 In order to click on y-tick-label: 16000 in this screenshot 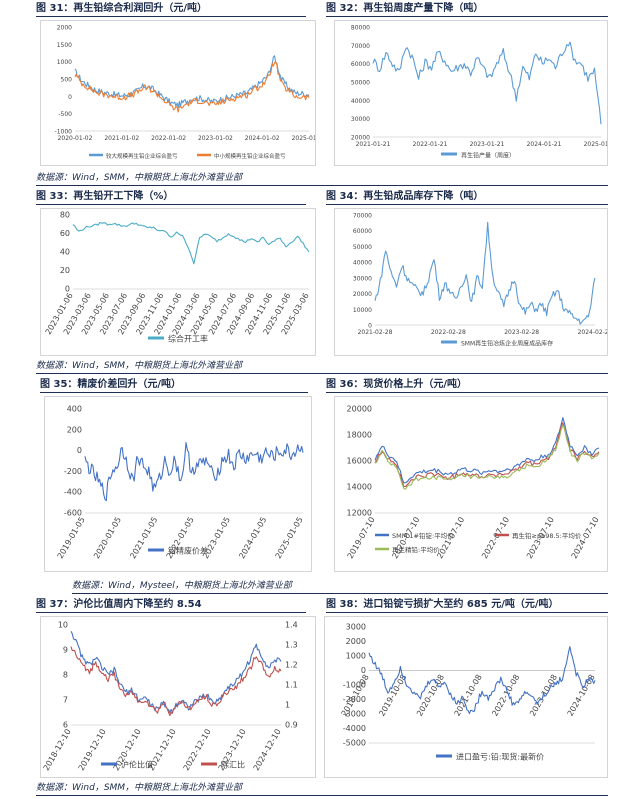, I will do `click(359, 461)`.